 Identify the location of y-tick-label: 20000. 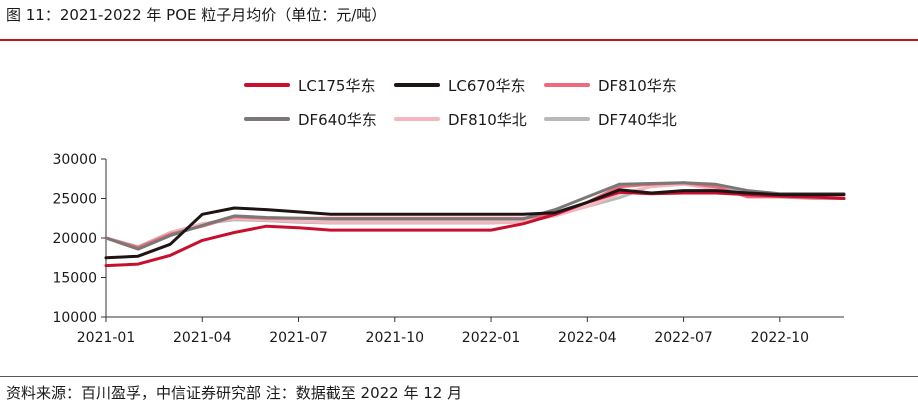
(74, 239).